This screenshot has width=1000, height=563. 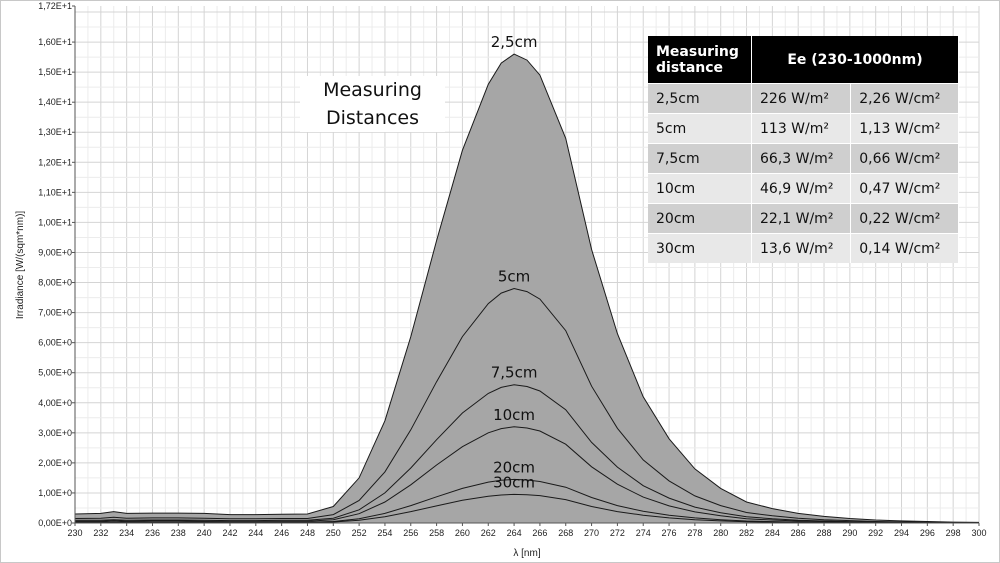 I want to click on y-tick-label: 5,00E+0, so click(x=55, y=373).